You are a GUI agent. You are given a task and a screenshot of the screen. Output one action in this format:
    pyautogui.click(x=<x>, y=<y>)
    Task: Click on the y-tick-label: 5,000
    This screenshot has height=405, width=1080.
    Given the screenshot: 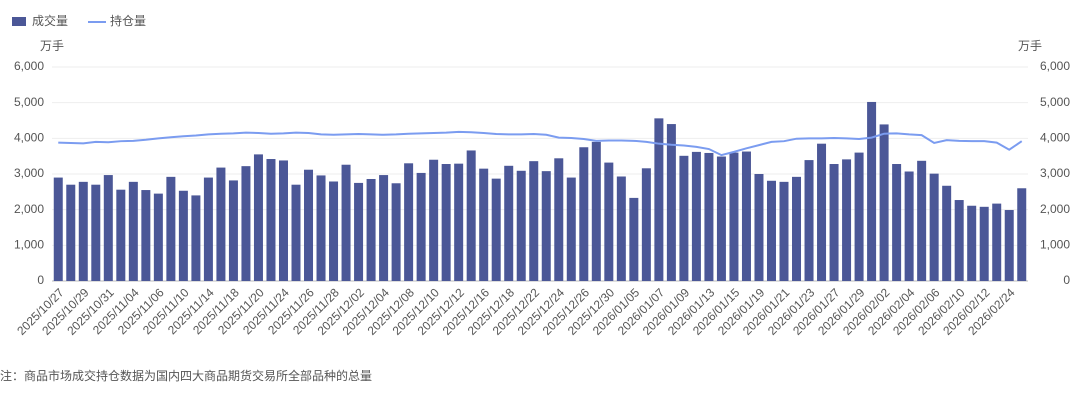 What is the action you would take?
    pyautogui.click(x=29, y=102)
    